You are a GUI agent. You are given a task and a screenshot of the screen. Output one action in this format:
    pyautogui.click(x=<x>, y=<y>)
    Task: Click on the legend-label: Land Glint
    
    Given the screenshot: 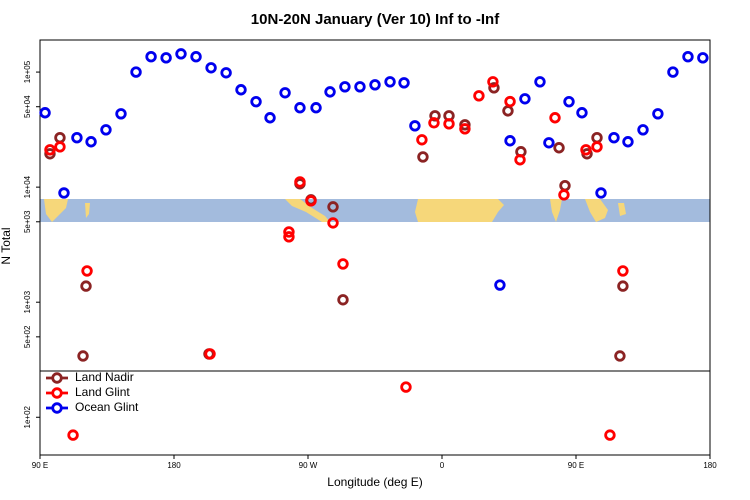 What is the action you would take?
    pyautogui.click(x=102, y=392)
    